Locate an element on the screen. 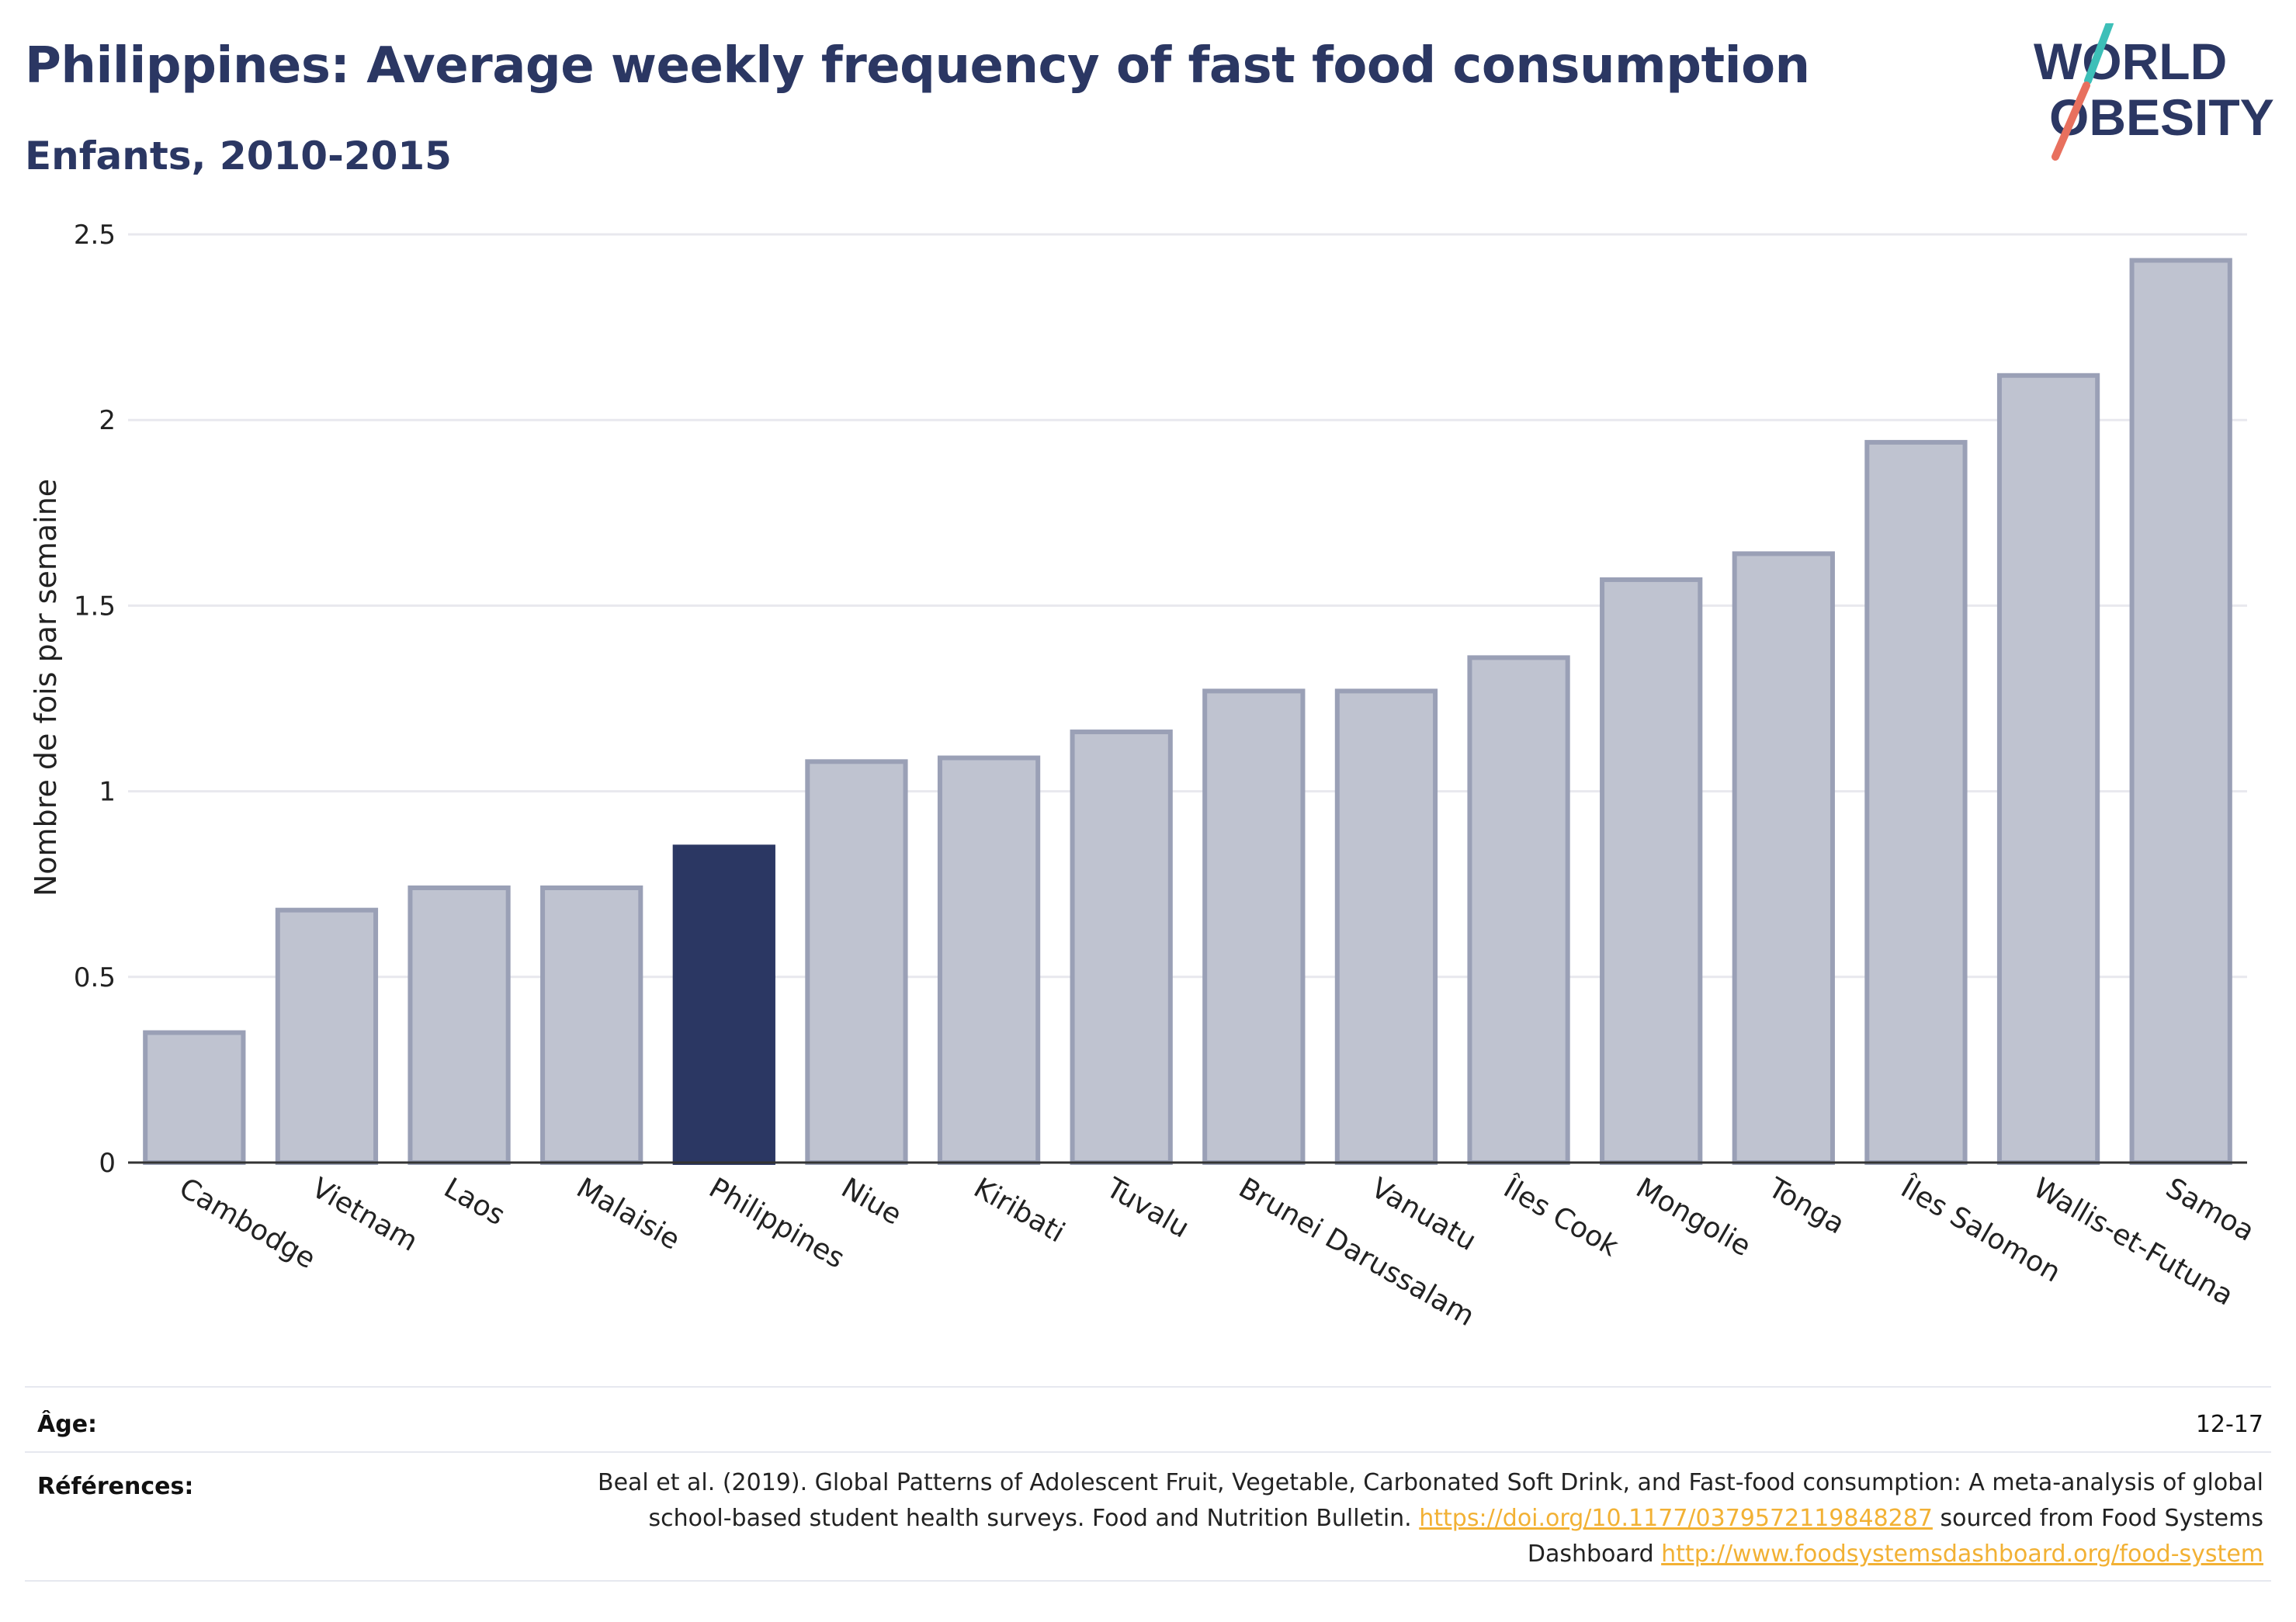  y-axis-ticks: 0 0.5 1 1.5 2 2.5 is located at coordinates (95, 699).